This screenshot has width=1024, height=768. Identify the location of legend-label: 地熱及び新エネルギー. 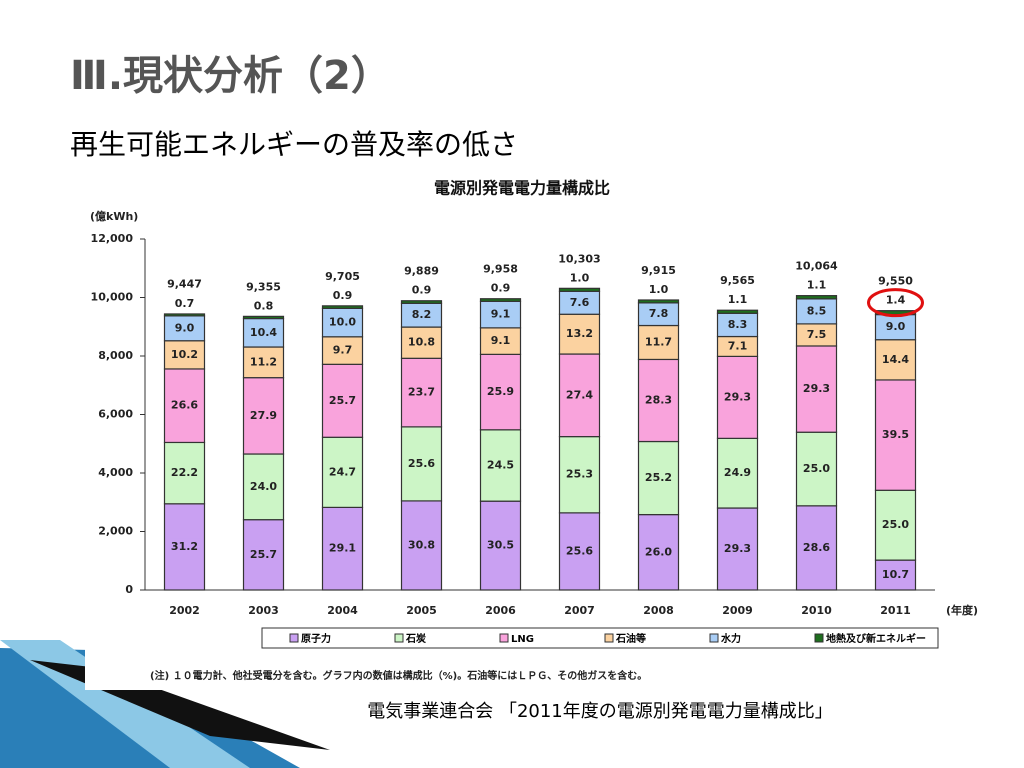
(876, 638).